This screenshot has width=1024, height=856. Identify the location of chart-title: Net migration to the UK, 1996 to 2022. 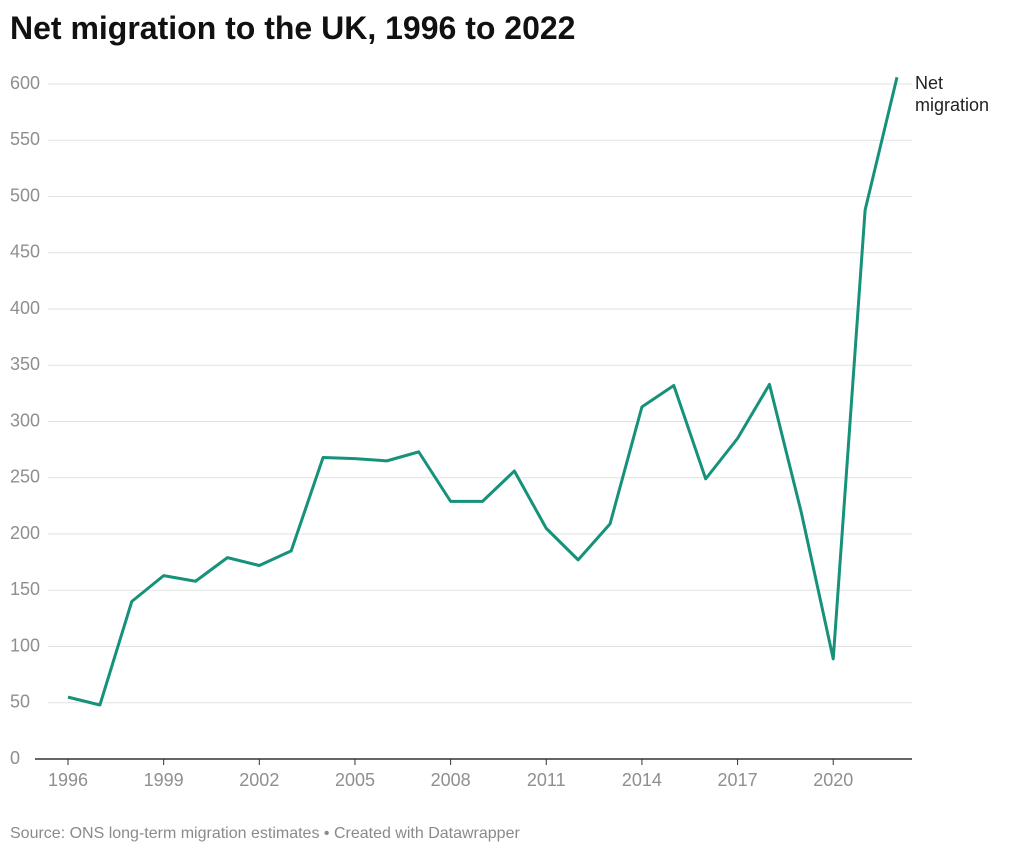
(293, 28).